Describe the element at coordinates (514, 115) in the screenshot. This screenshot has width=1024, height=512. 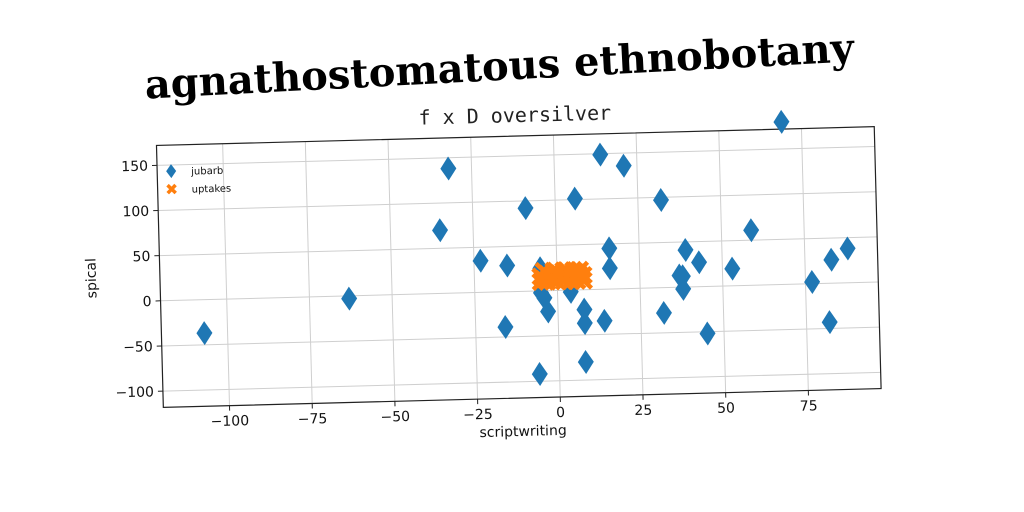
I see `chart-title: f x D oversilver` at that location.